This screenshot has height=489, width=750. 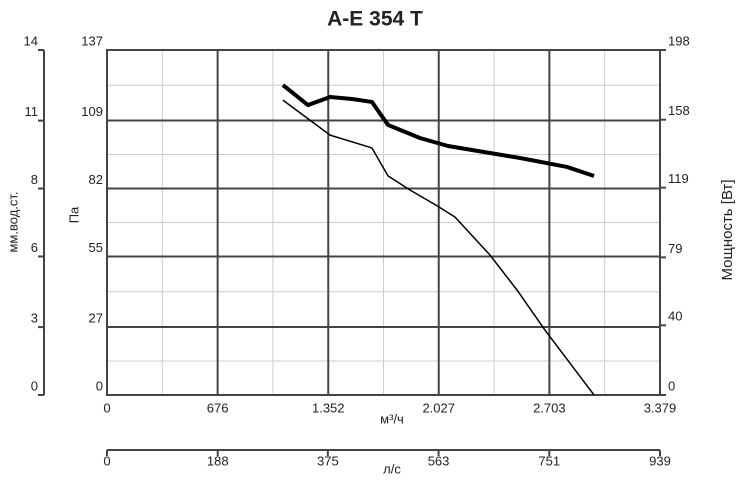 I want to click on mm-tick-label: 0, so click(x=34, y=385).